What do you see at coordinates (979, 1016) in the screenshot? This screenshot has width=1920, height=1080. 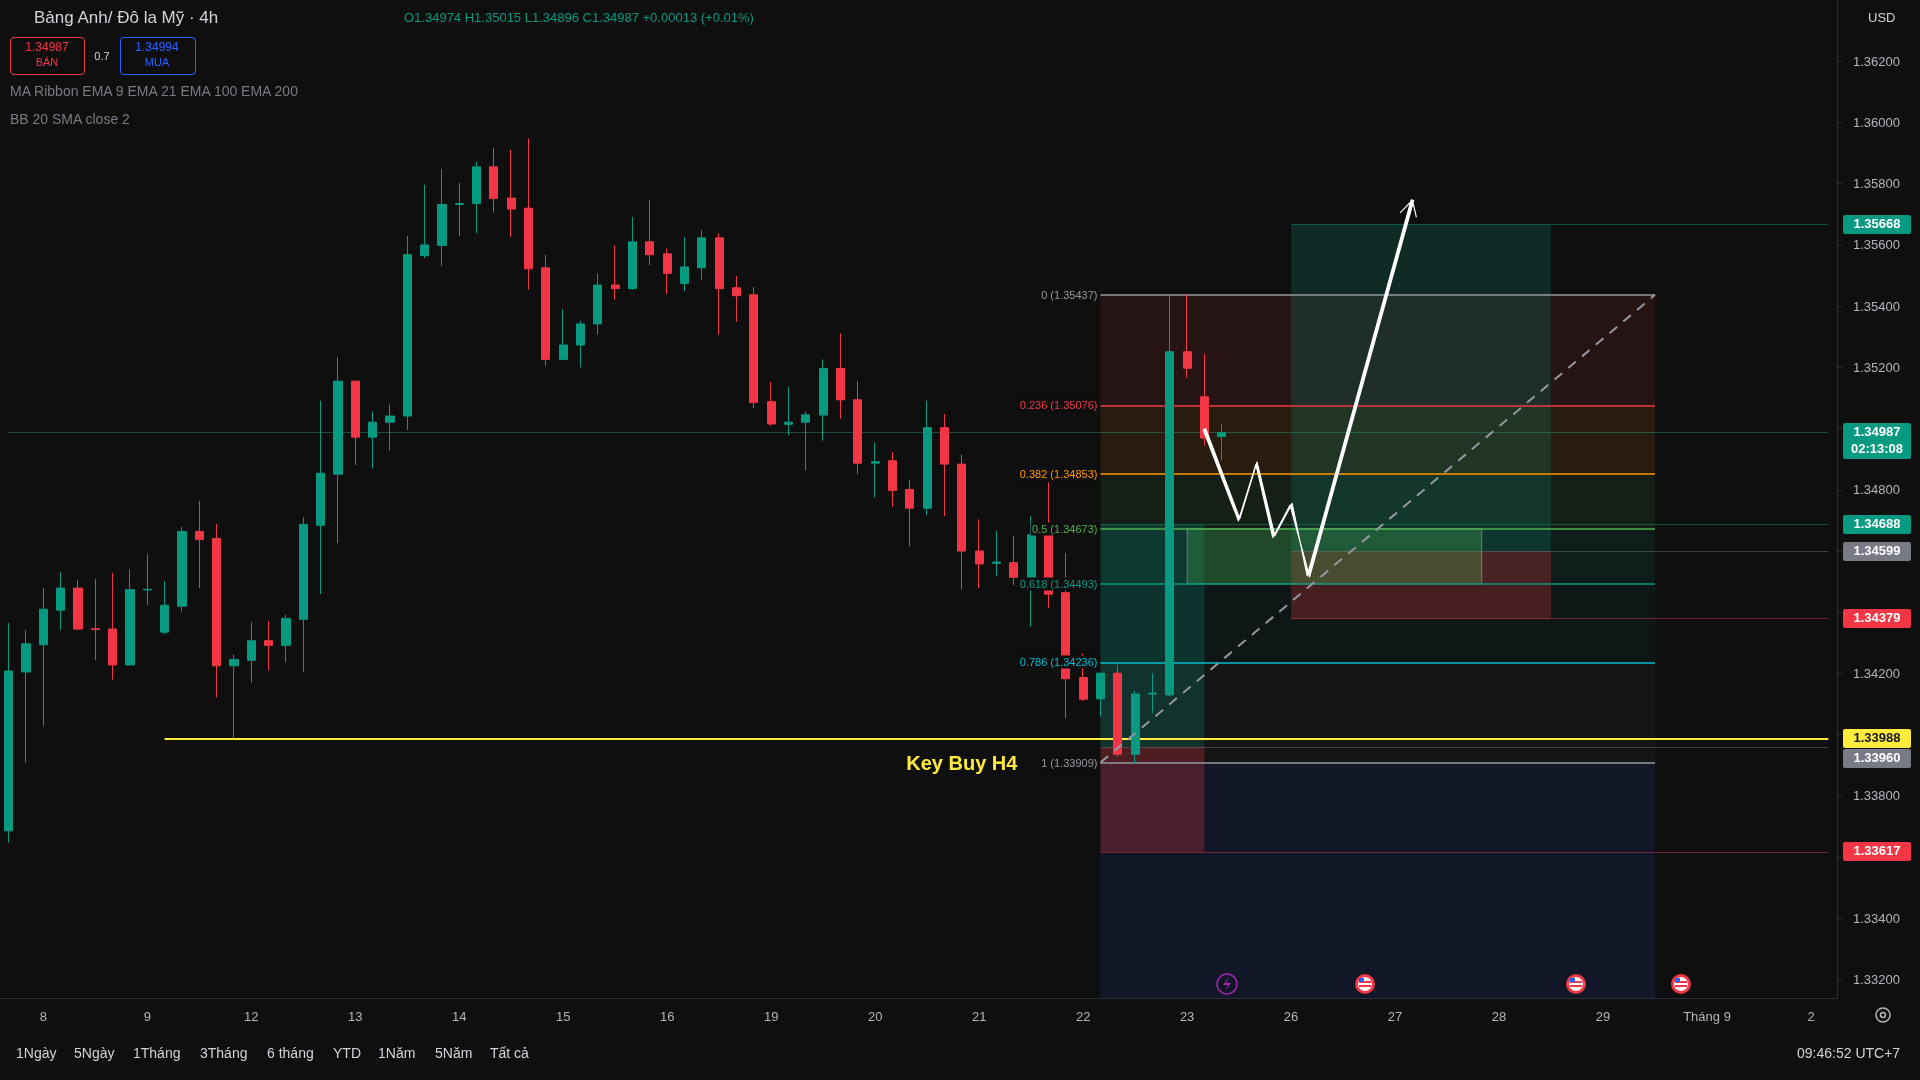 I see `x-tick-label: 21` at bounding box center [979, 1016].